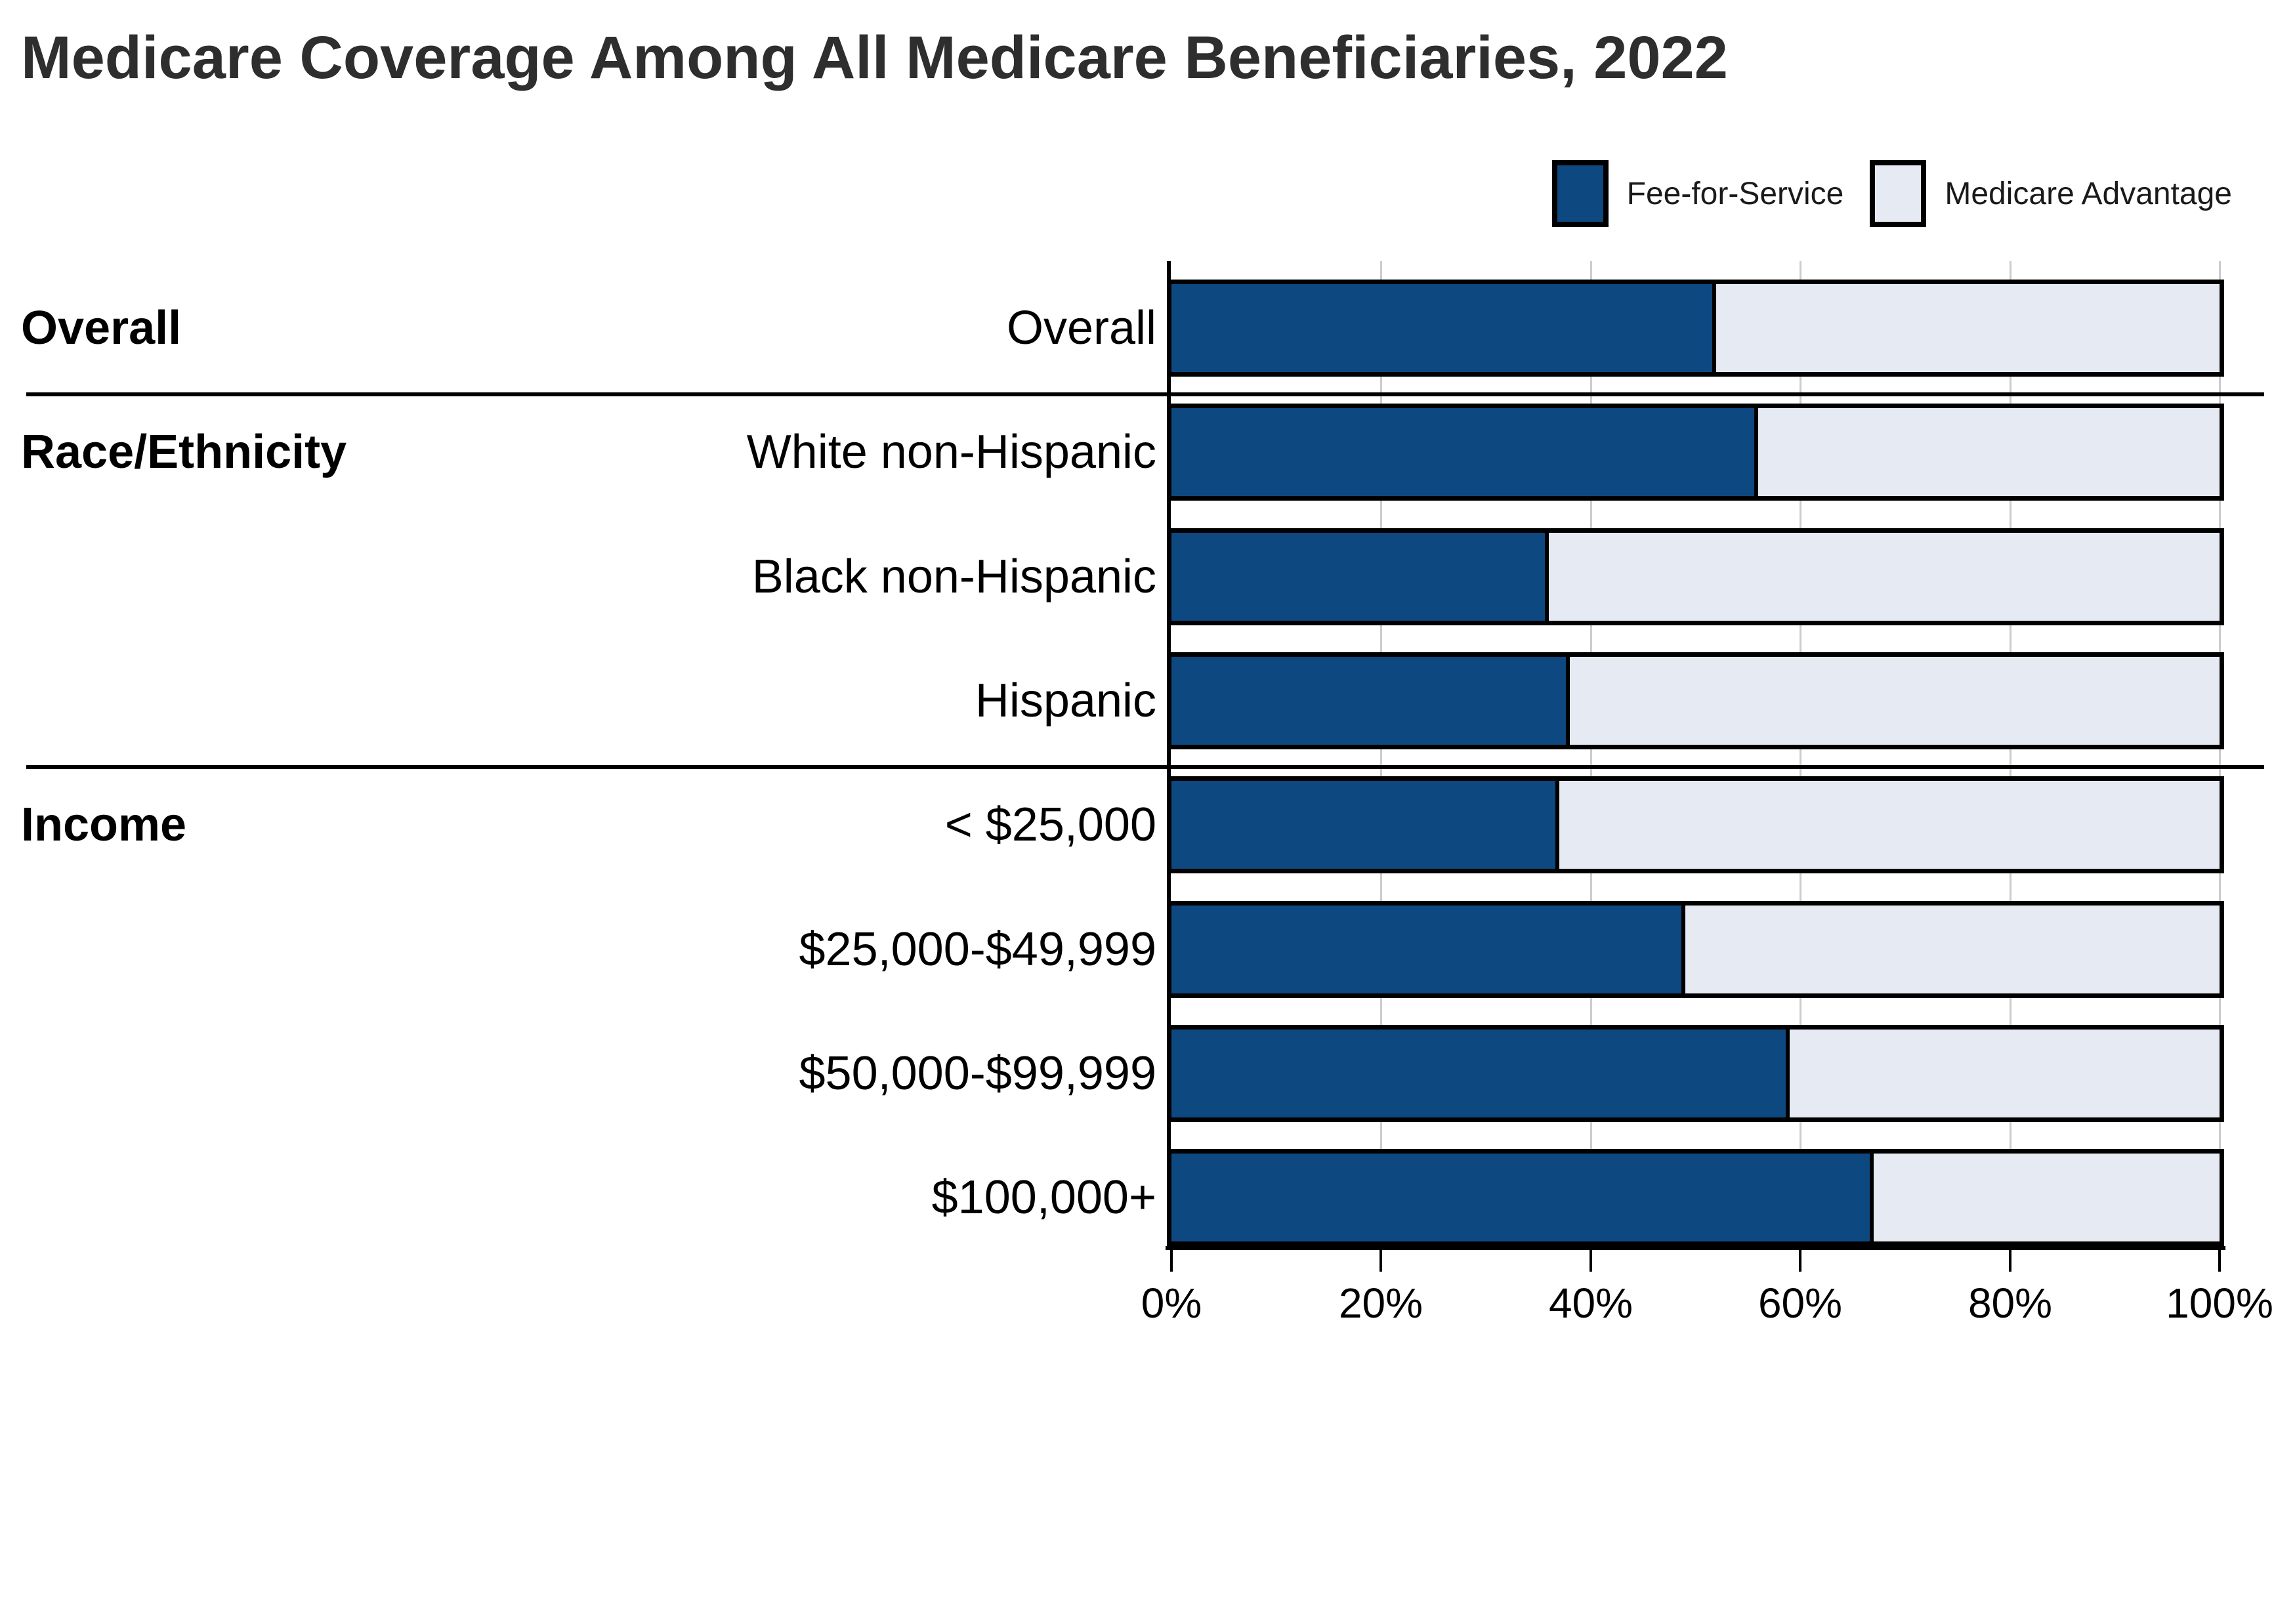  Describe the element at coordinates (184, 452) in the screenshot. I see `group-label-race-ethnicity: Race/Ethnicity` at that location.